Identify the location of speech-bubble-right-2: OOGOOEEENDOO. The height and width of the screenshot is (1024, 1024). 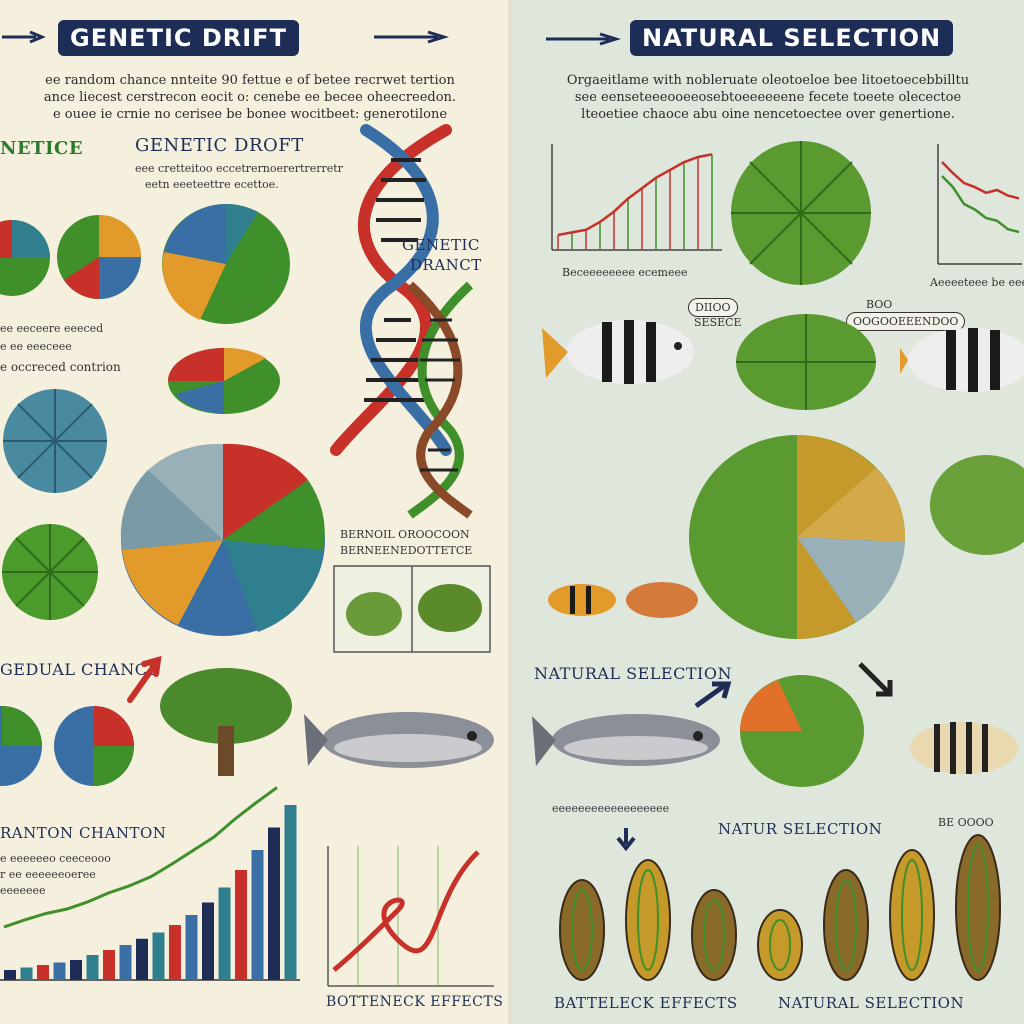
(906, 321).